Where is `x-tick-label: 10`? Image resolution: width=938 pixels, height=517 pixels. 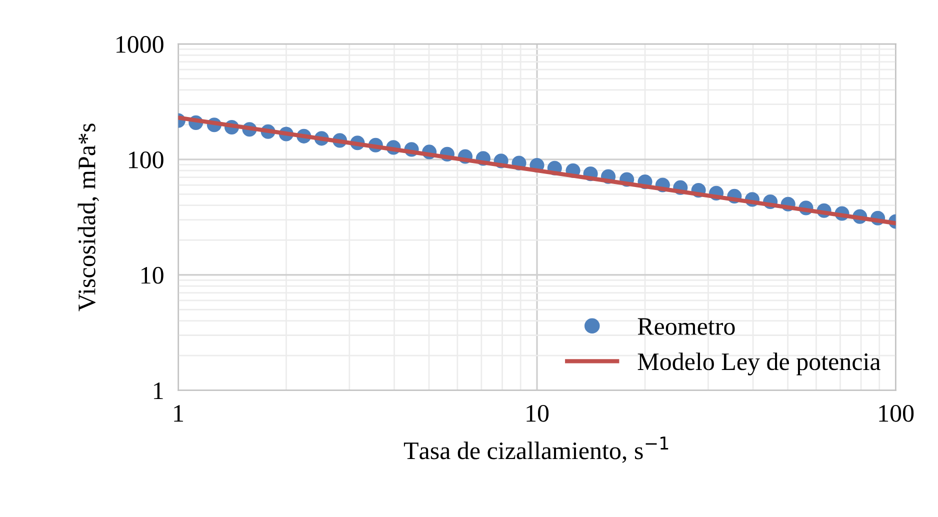
x-tick-label: 10 is located at coordinates (537, 413).